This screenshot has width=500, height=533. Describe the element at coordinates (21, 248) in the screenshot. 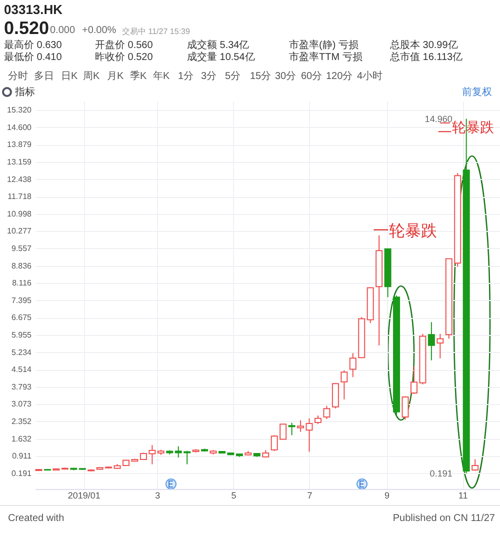

I see `y-tick-label: 9.557` at that location.